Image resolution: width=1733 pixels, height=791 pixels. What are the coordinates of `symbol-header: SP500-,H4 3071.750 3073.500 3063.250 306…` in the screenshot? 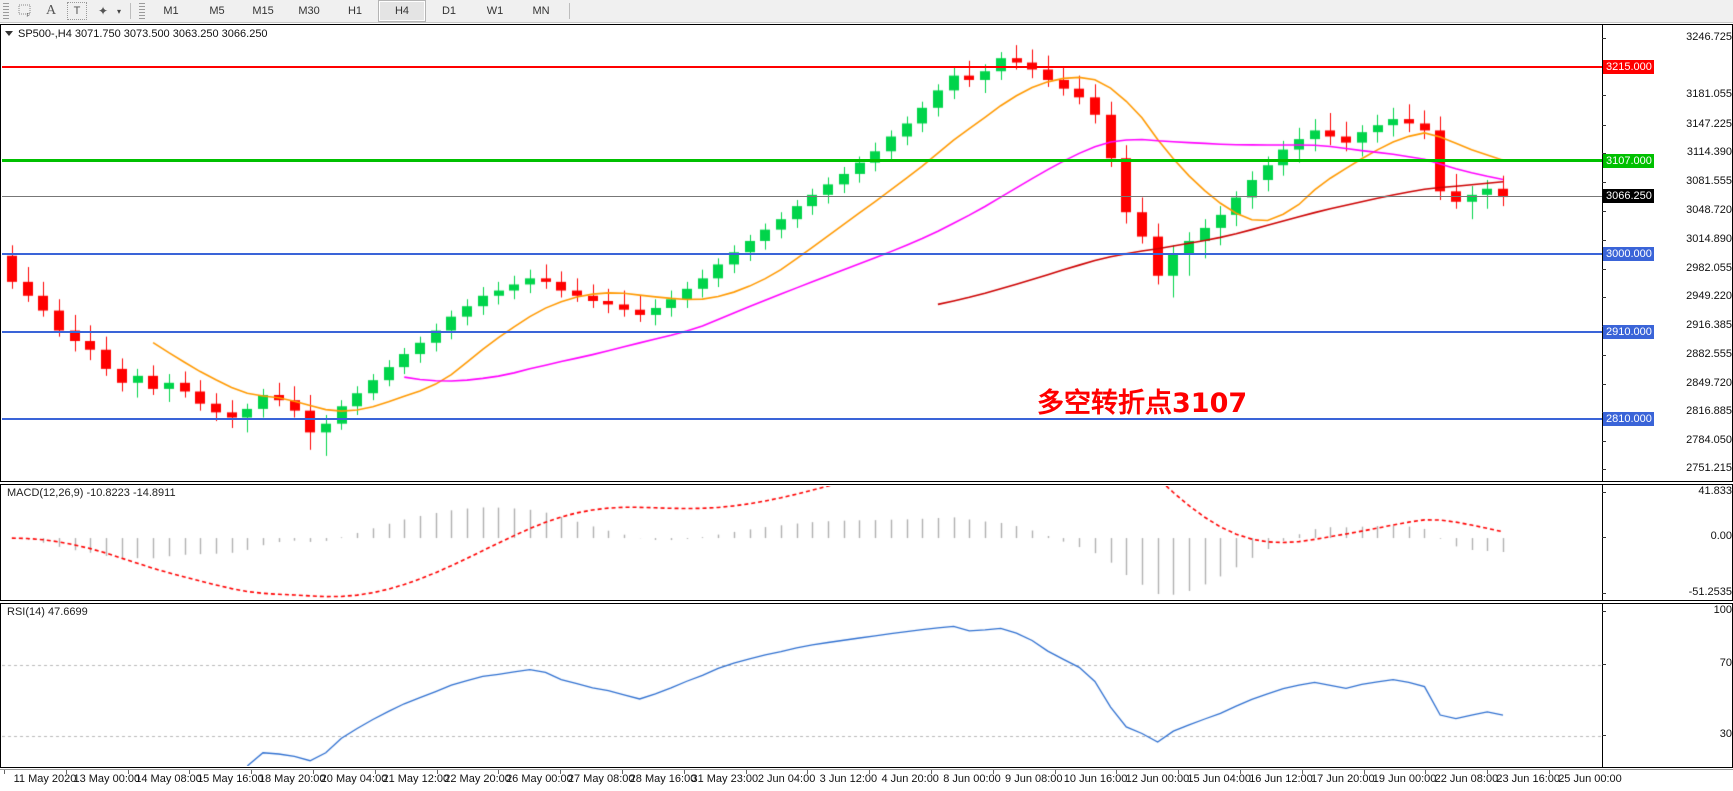 It's located at (136, 34).